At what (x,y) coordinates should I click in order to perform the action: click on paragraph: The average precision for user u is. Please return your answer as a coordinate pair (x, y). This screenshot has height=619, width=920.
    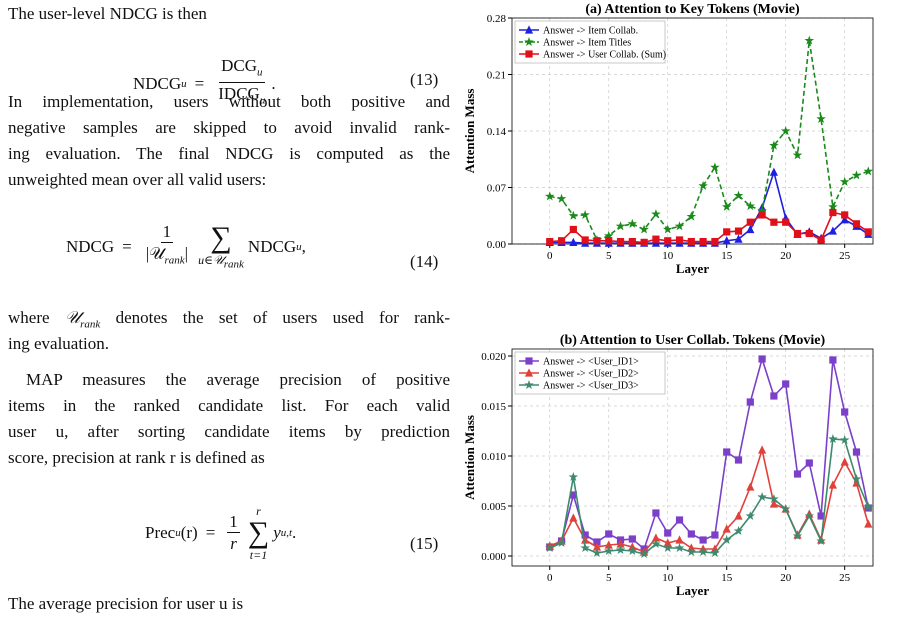
    Looking at the image, I should click on (126, 603).